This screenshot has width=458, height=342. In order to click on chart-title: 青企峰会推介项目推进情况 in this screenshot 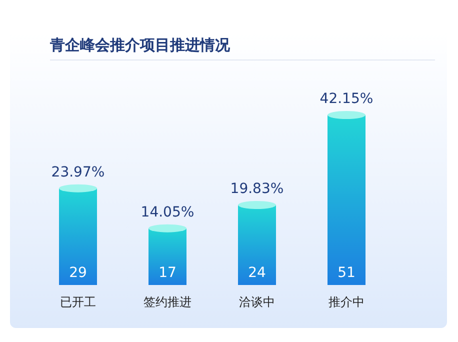, I will do `click(140, 45)`.